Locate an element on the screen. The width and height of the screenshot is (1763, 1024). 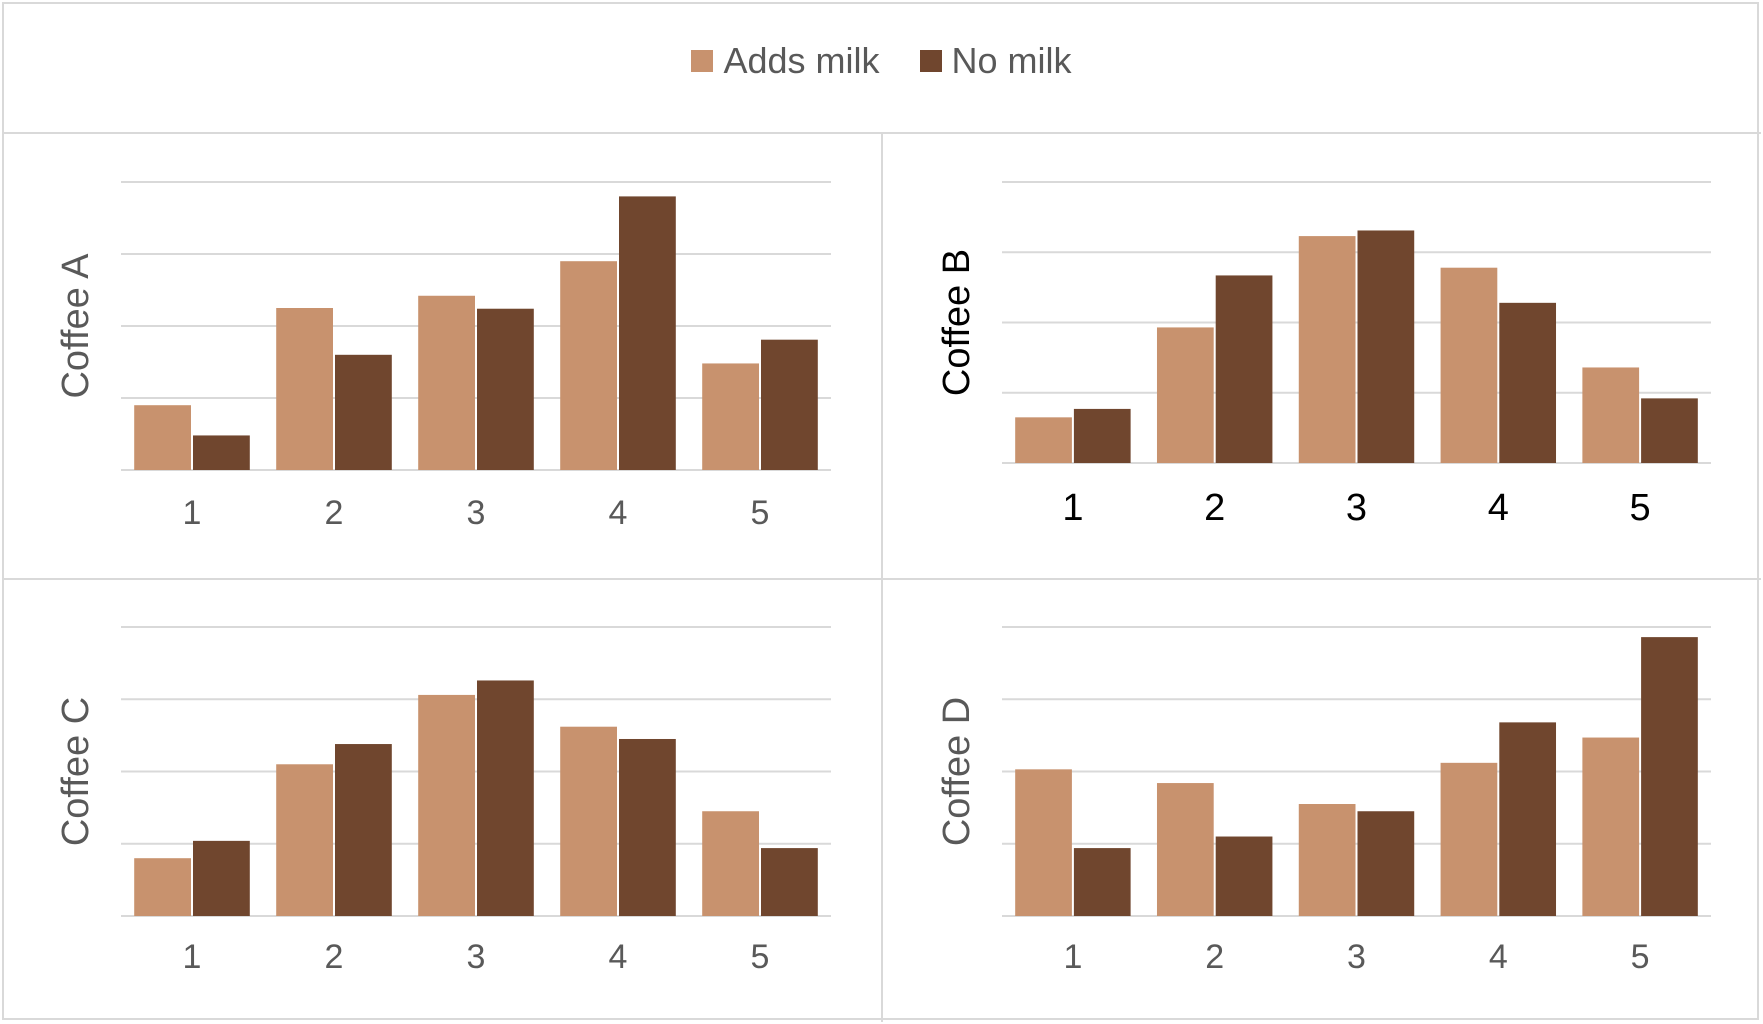
y-axis-title: Coffee D is located at coordinates (957, 771).